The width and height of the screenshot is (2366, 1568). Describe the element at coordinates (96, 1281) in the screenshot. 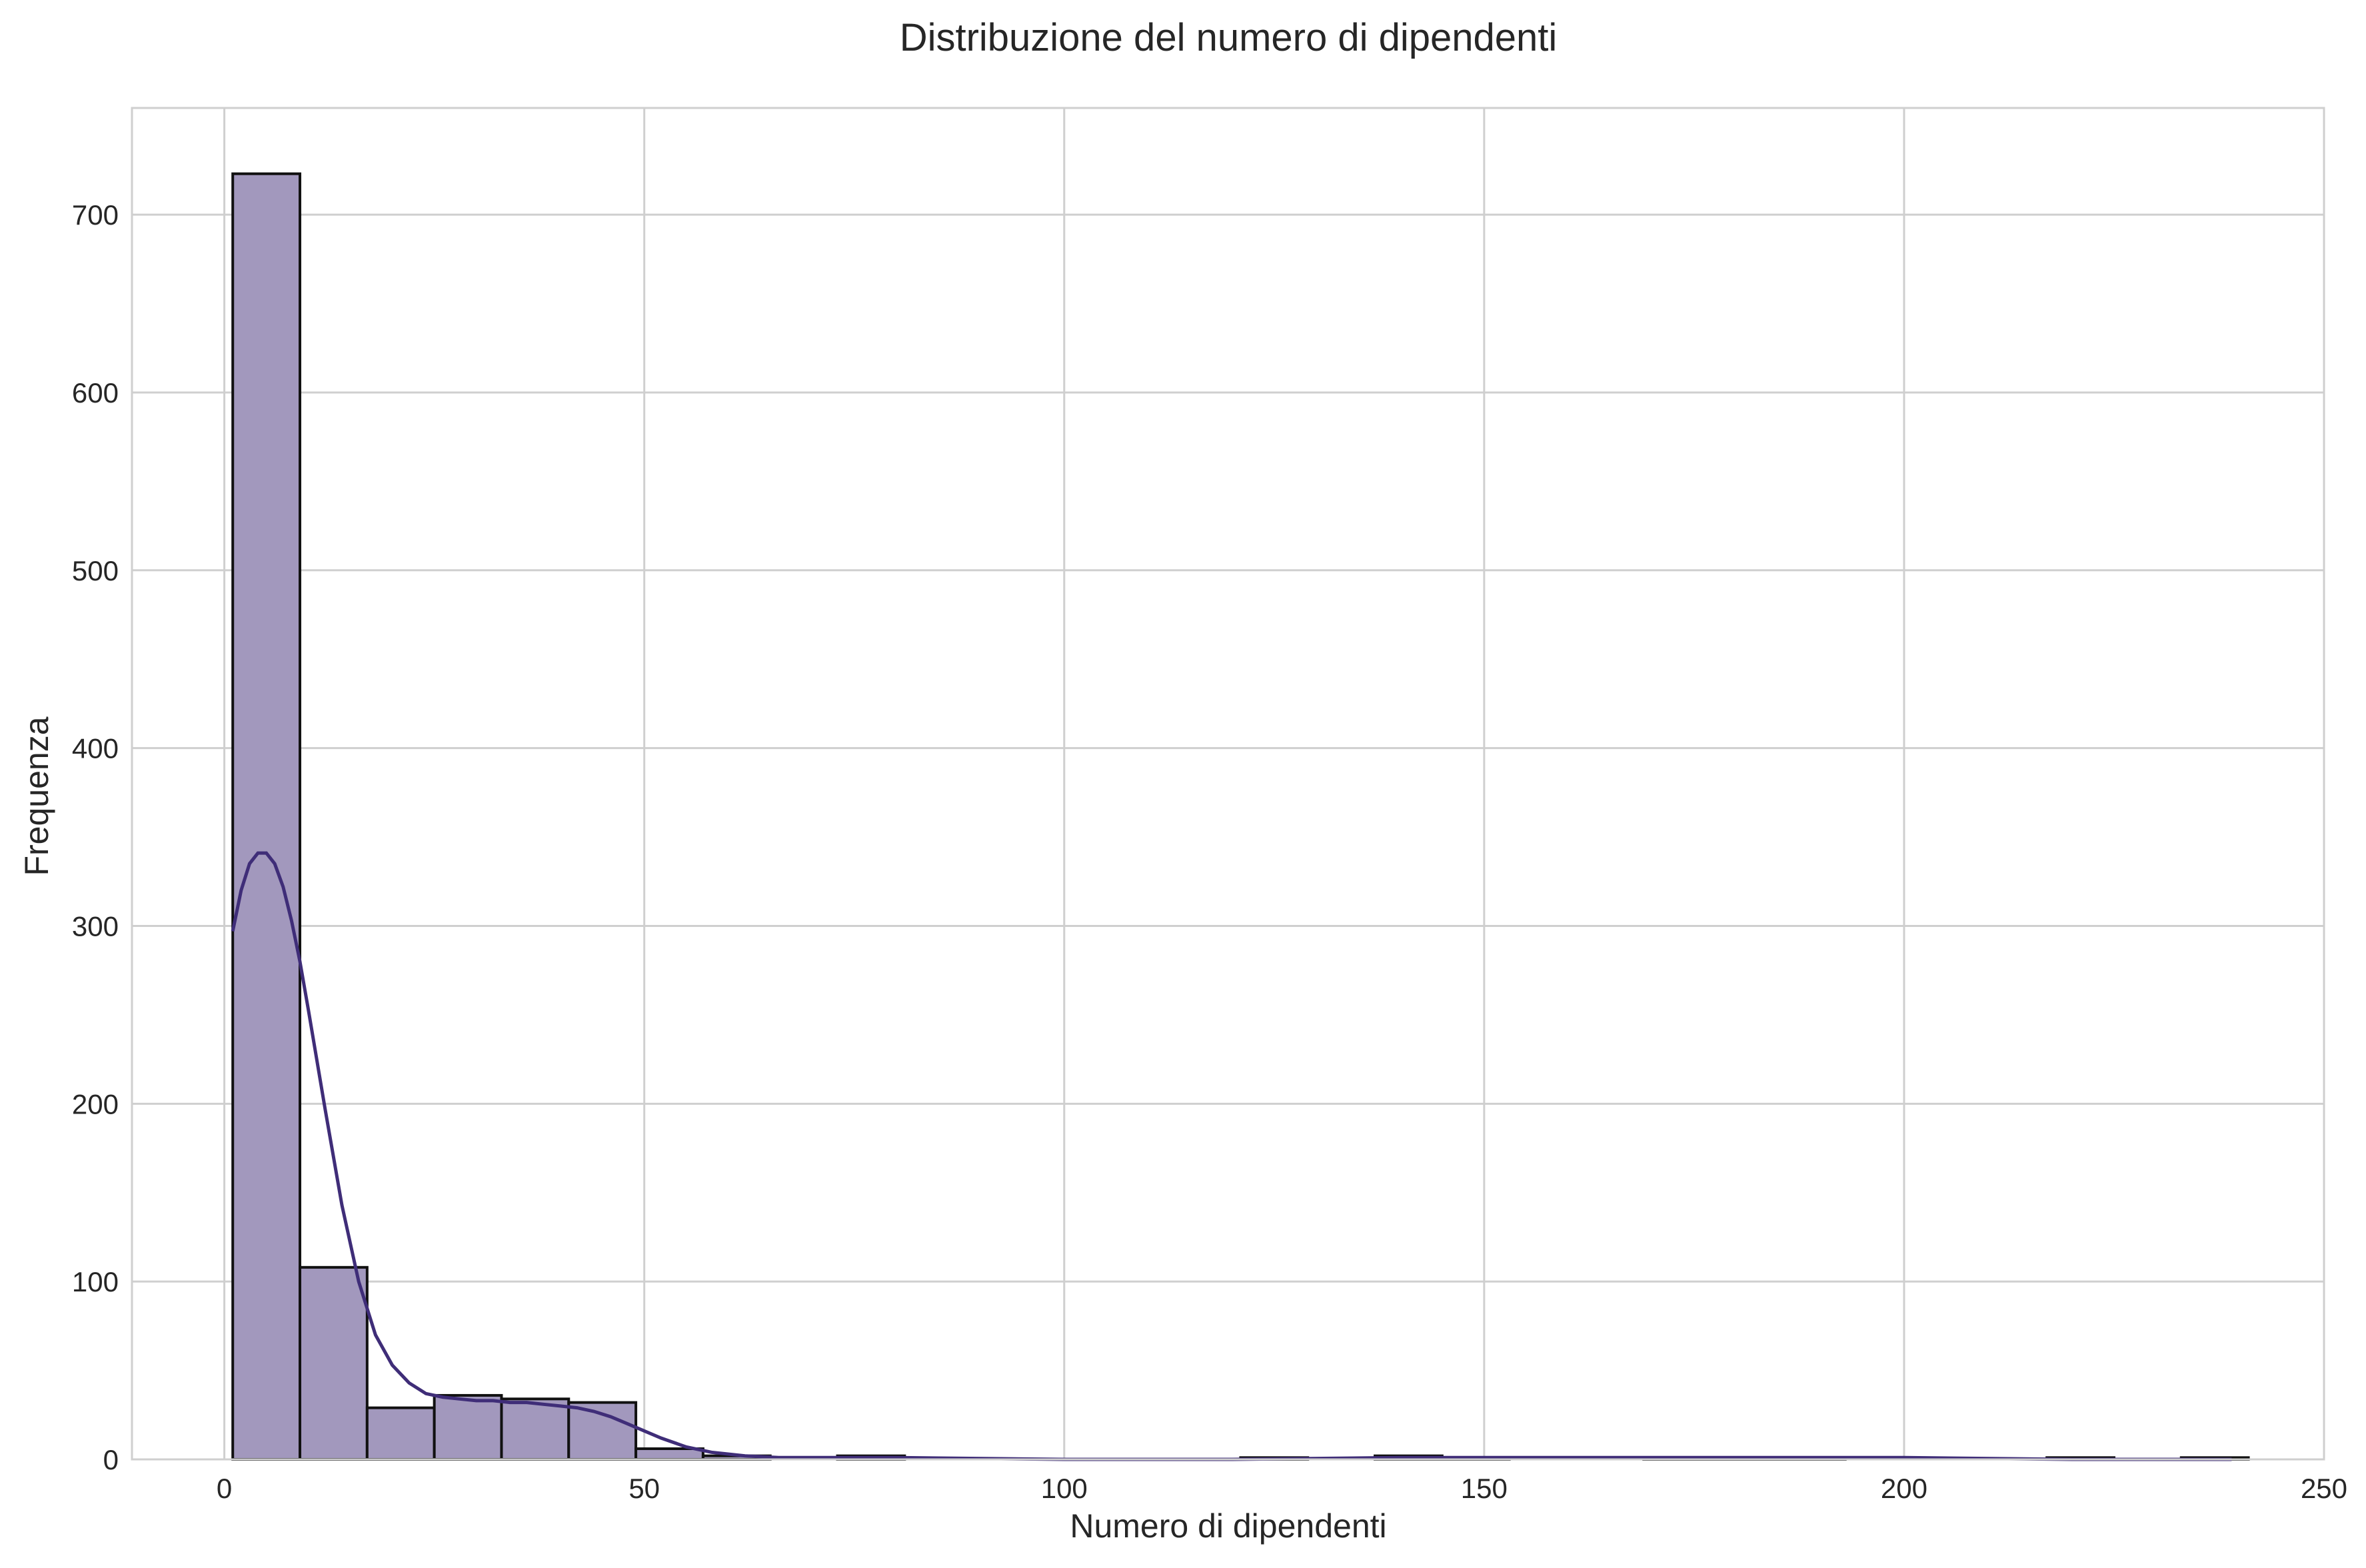

I see `y-tick-label: 100` at that location.